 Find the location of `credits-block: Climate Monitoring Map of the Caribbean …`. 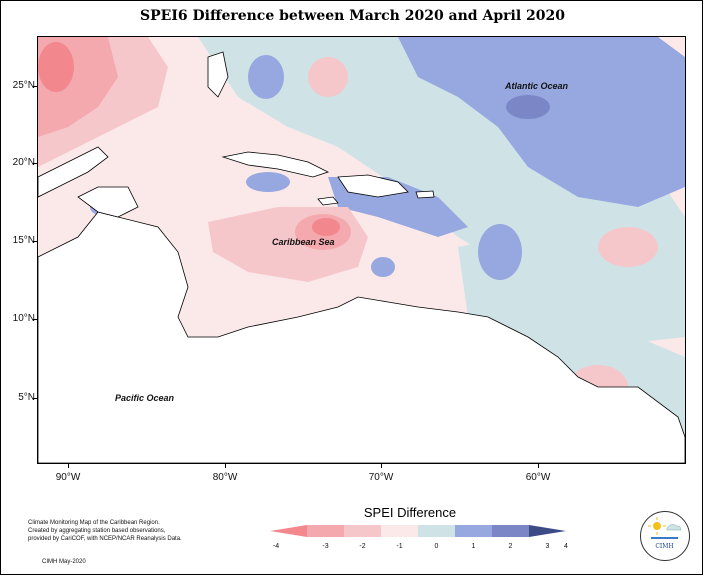

credits-block: Climate Monitoring Map of the Caribbean … is located at coordinates (105, 531).